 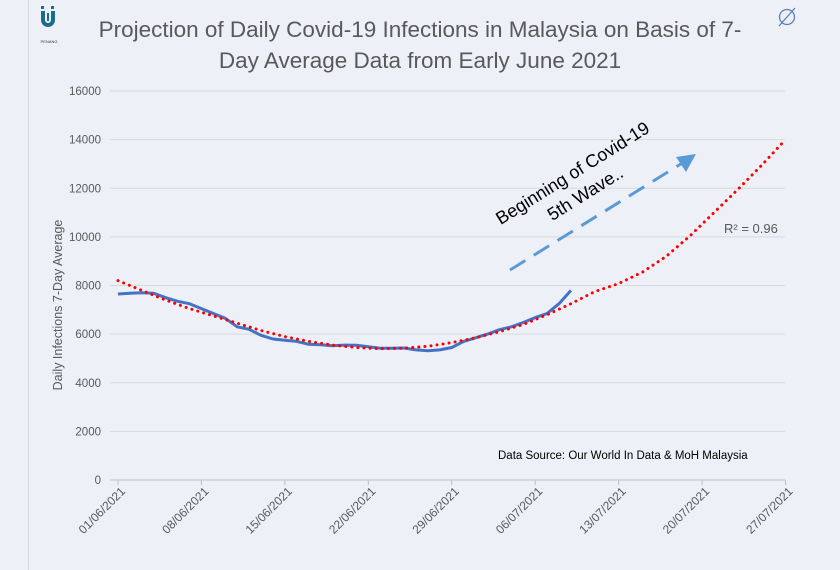 I want to click on x-tick-label: 15/06/2021, so click(x=269, y=510).